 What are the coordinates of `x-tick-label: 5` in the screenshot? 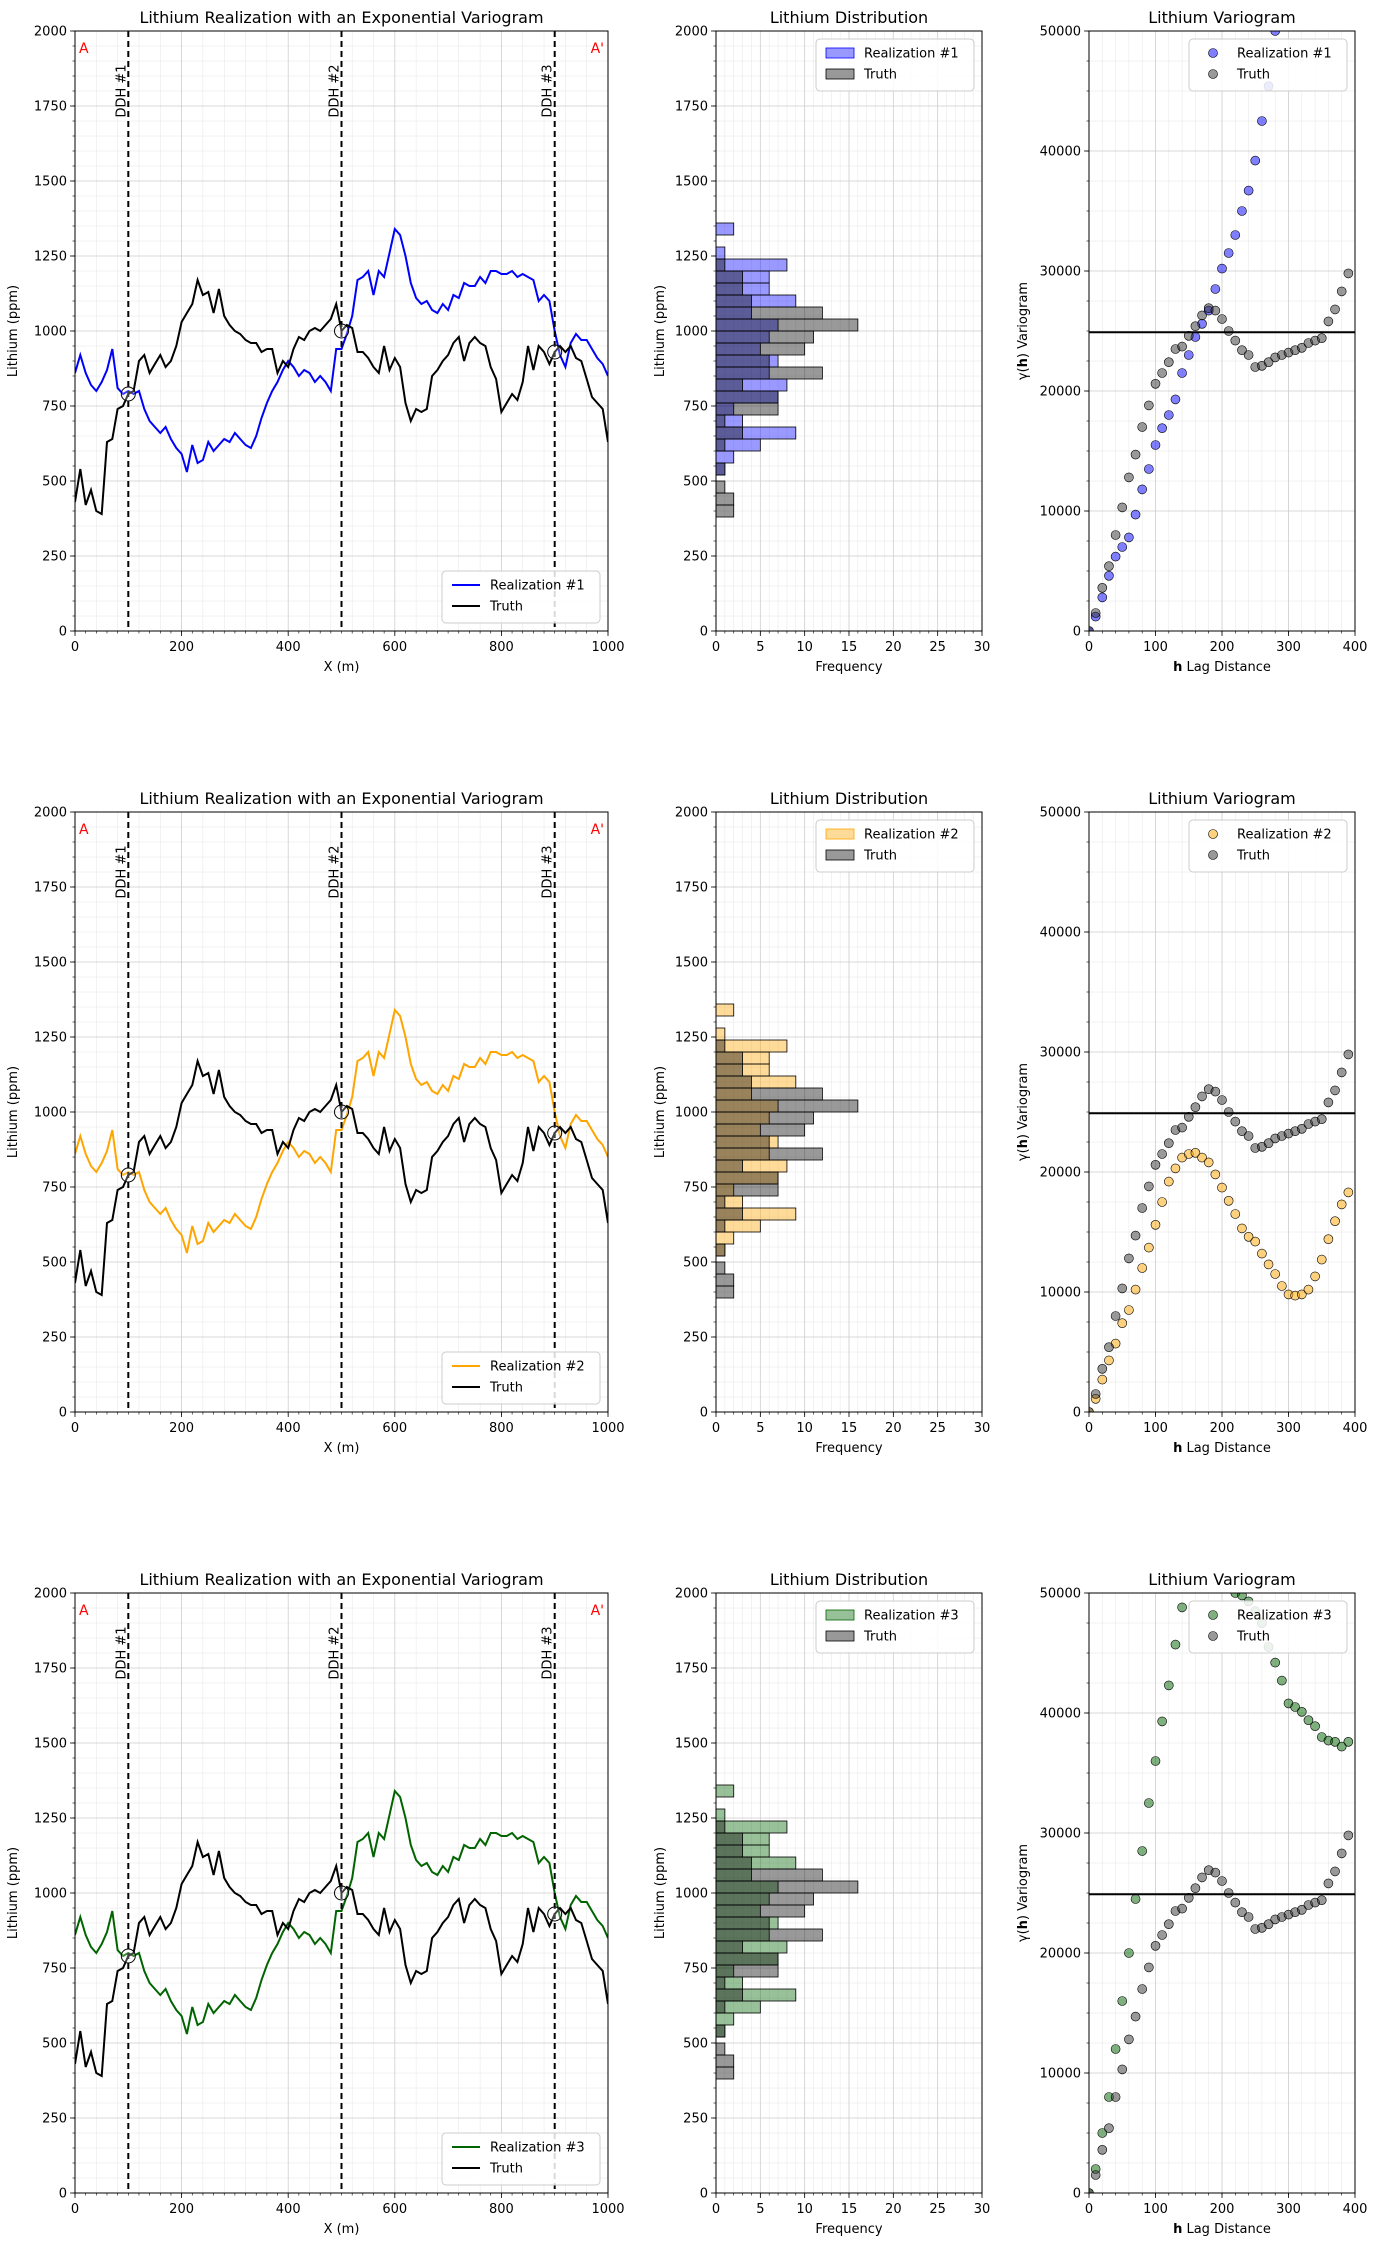 It's located at (760, 1428).